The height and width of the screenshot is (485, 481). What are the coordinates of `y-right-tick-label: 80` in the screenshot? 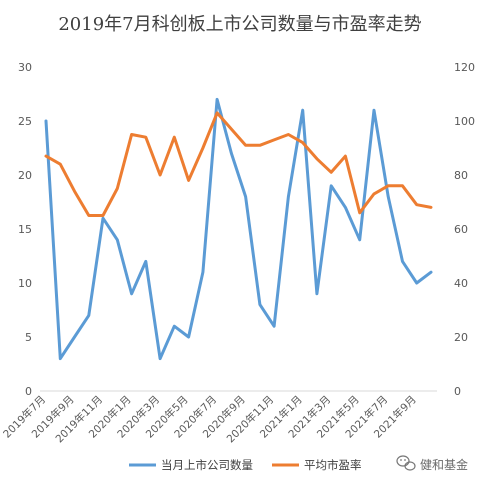 It's located at (461, 175).